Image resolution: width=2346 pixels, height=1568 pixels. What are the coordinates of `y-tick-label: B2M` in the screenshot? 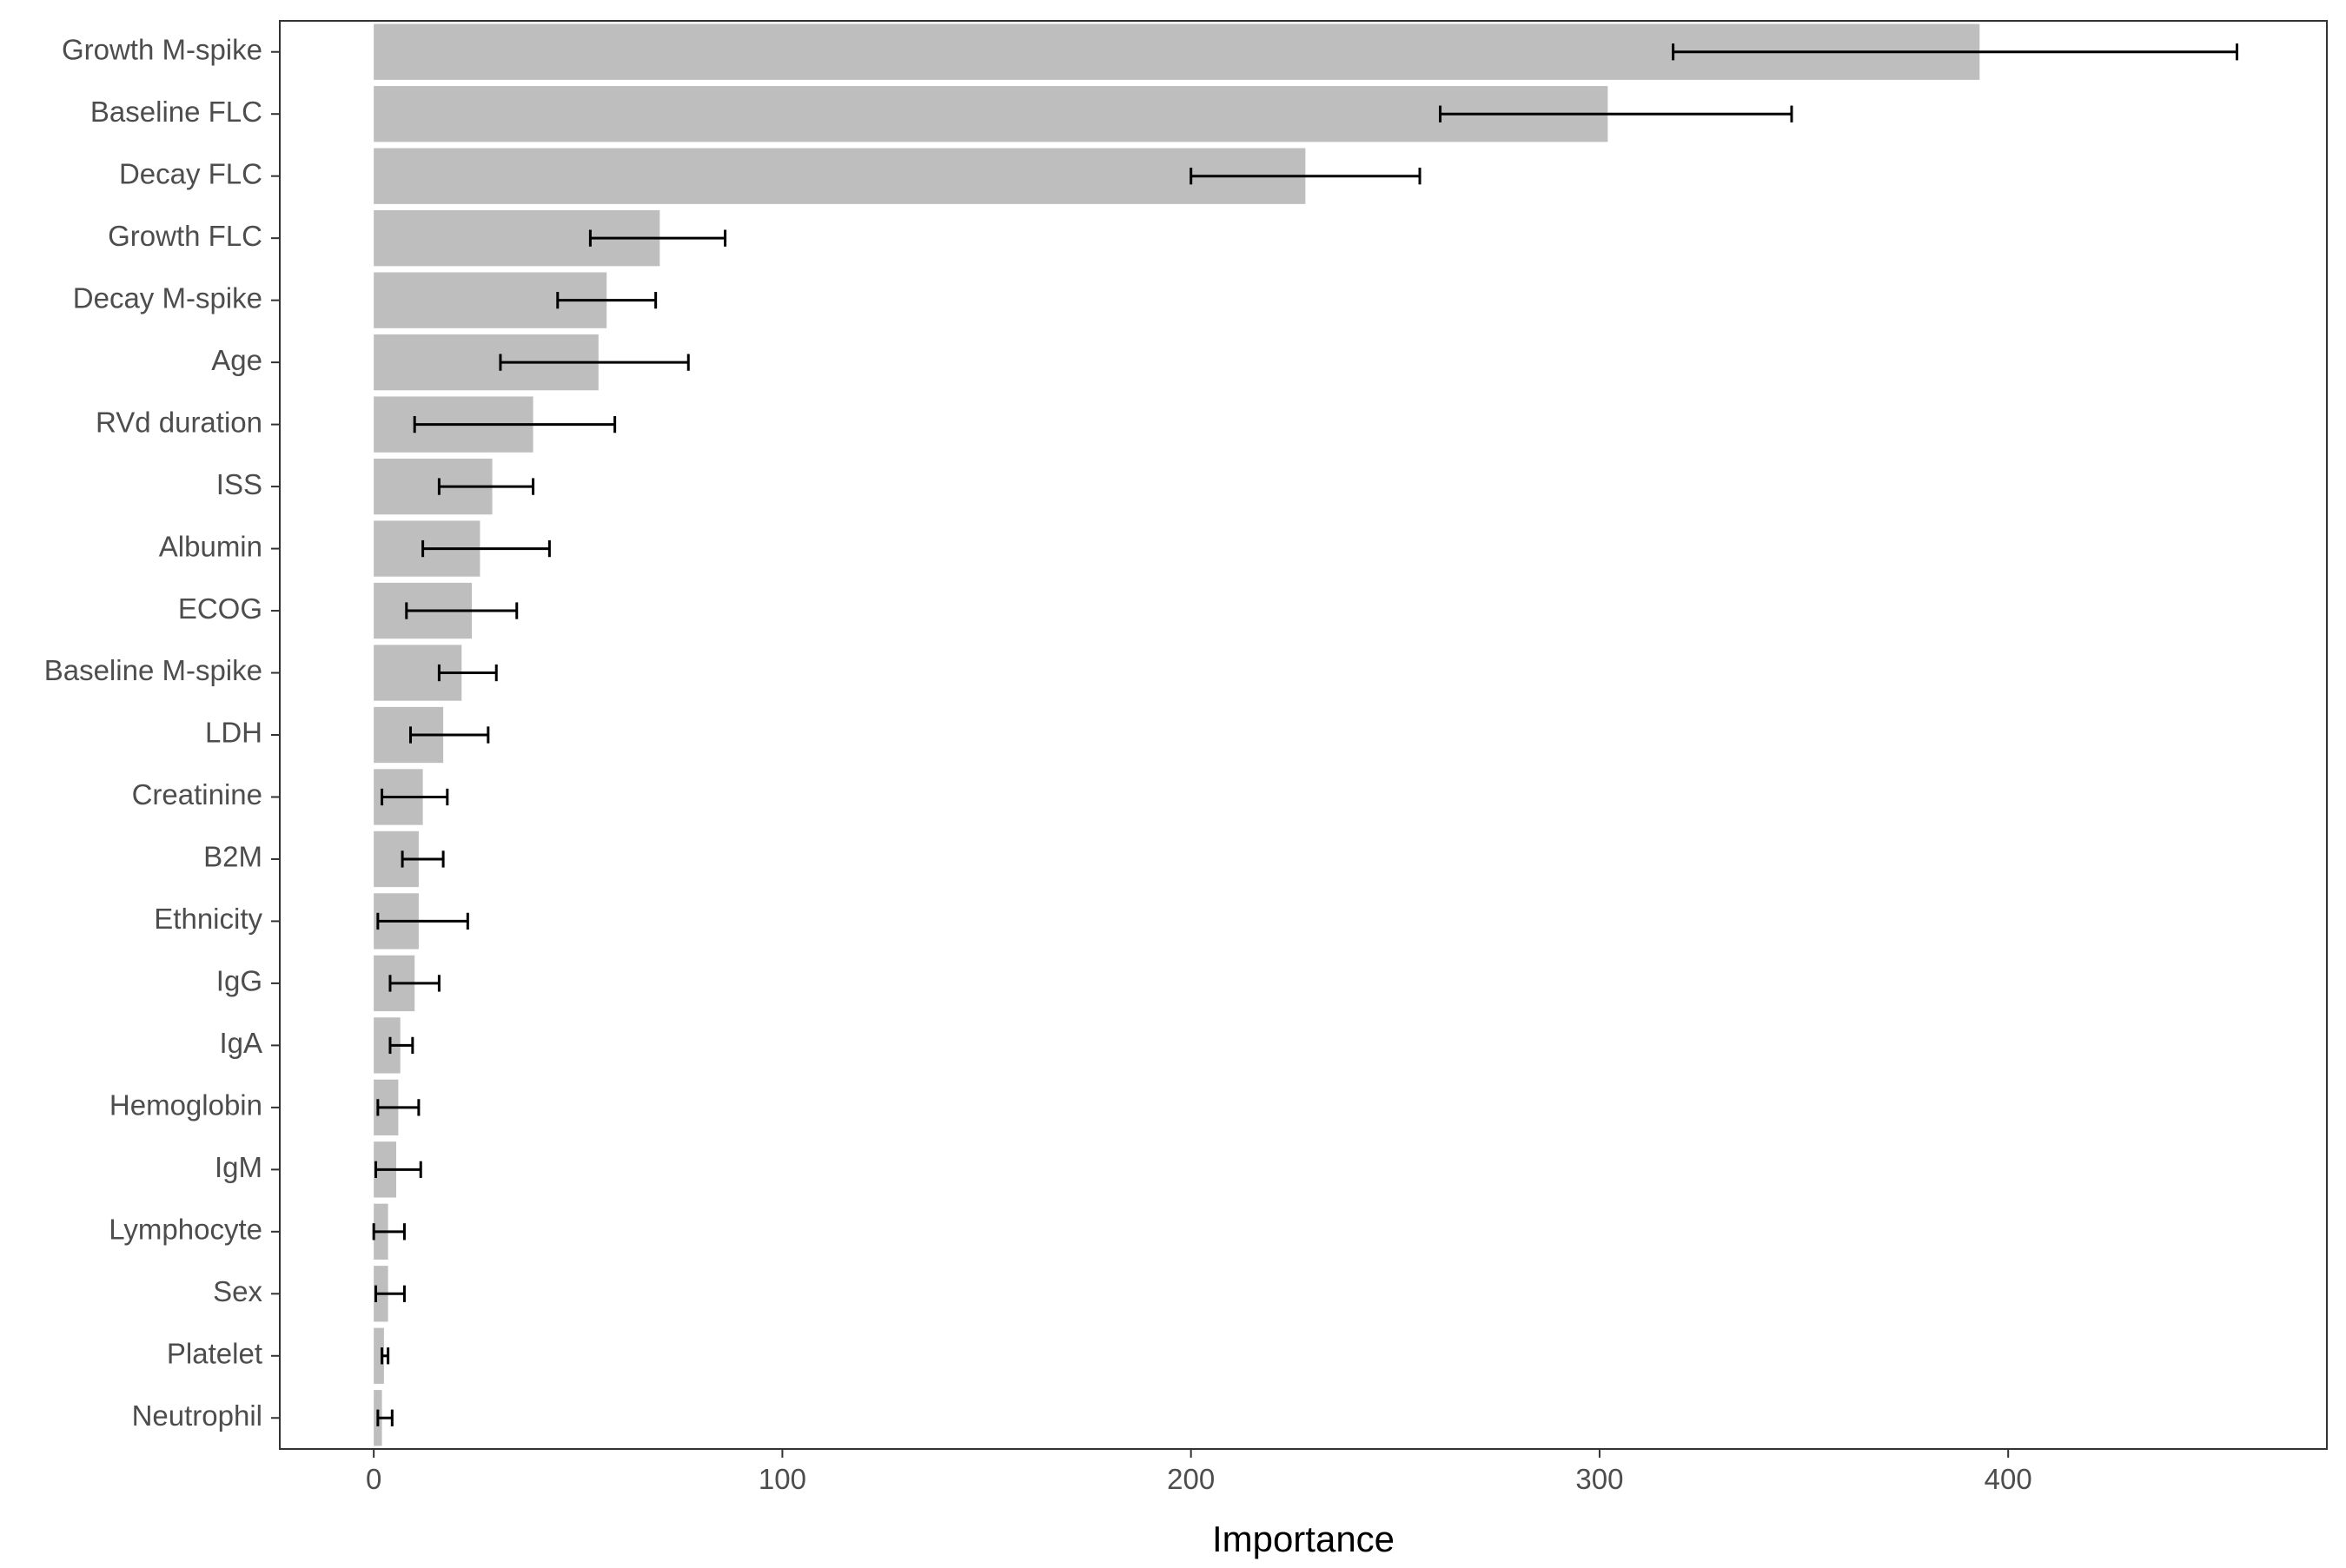 It's located at (232, 857).